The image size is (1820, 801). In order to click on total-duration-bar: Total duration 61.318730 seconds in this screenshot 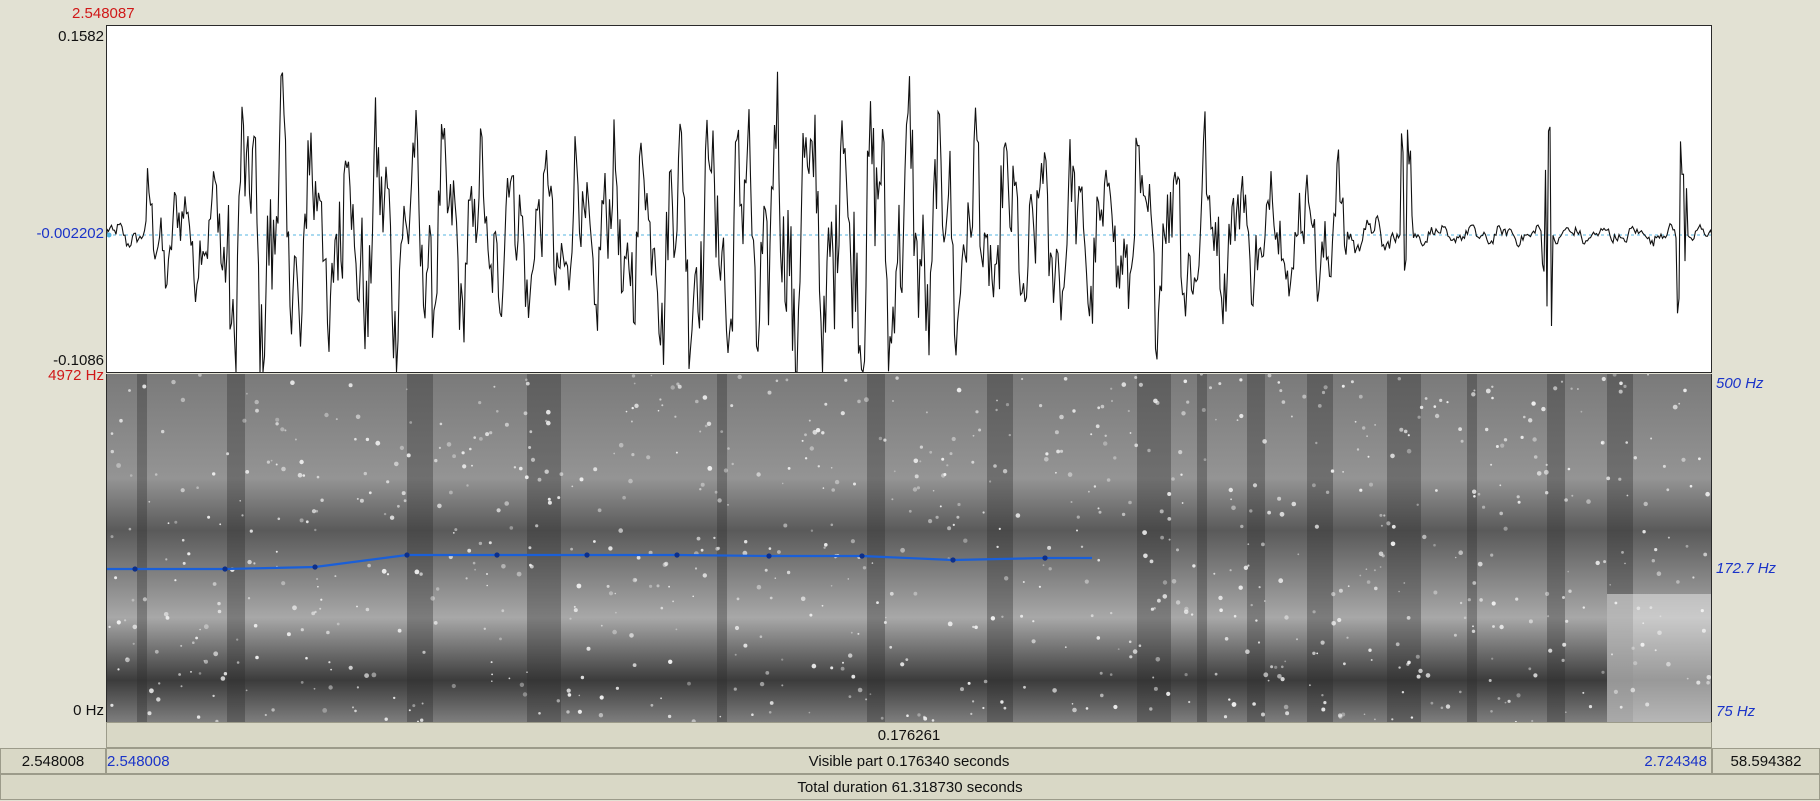, I will do `click(910, 787)`.